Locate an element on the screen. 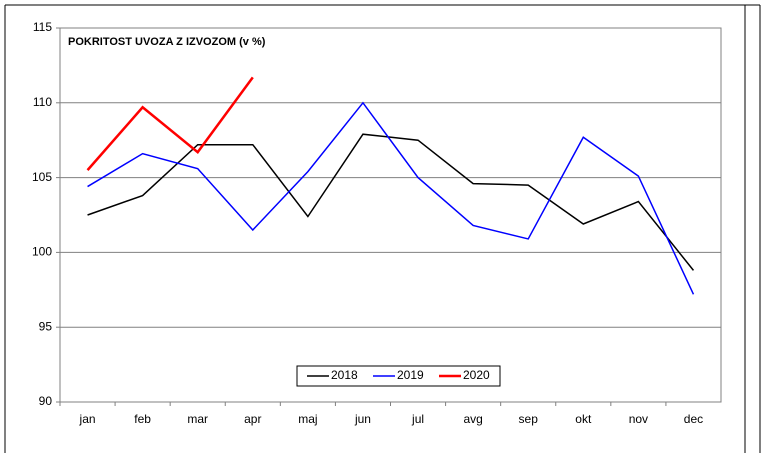  x-tick-label: jul is located at coordinates (417, 419).